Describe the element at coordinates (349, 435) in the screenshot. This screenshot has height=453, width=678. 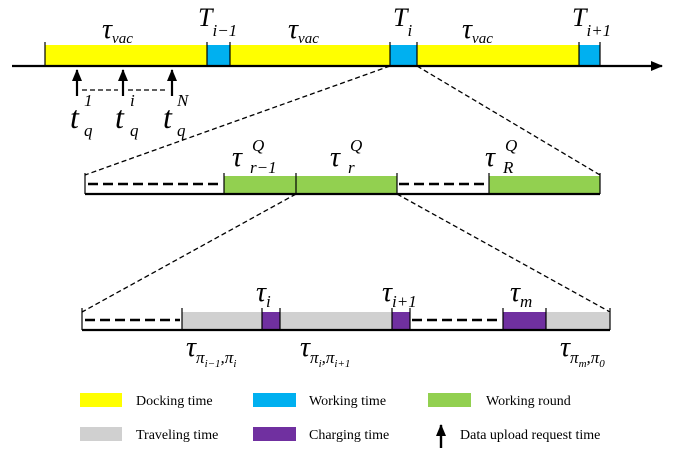
I see `legend-label-charging: Charging time` at that location.